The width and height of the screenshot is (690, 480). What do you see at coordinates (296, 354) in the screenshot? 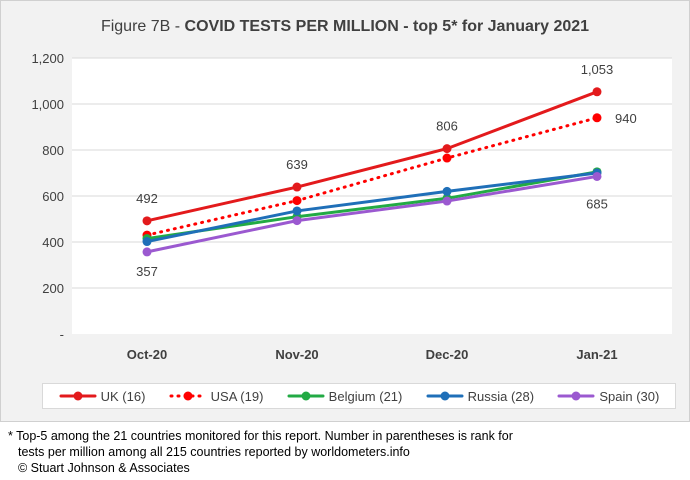
I see `x-tick-label: Nov-20` at bounding box center [296, 354].